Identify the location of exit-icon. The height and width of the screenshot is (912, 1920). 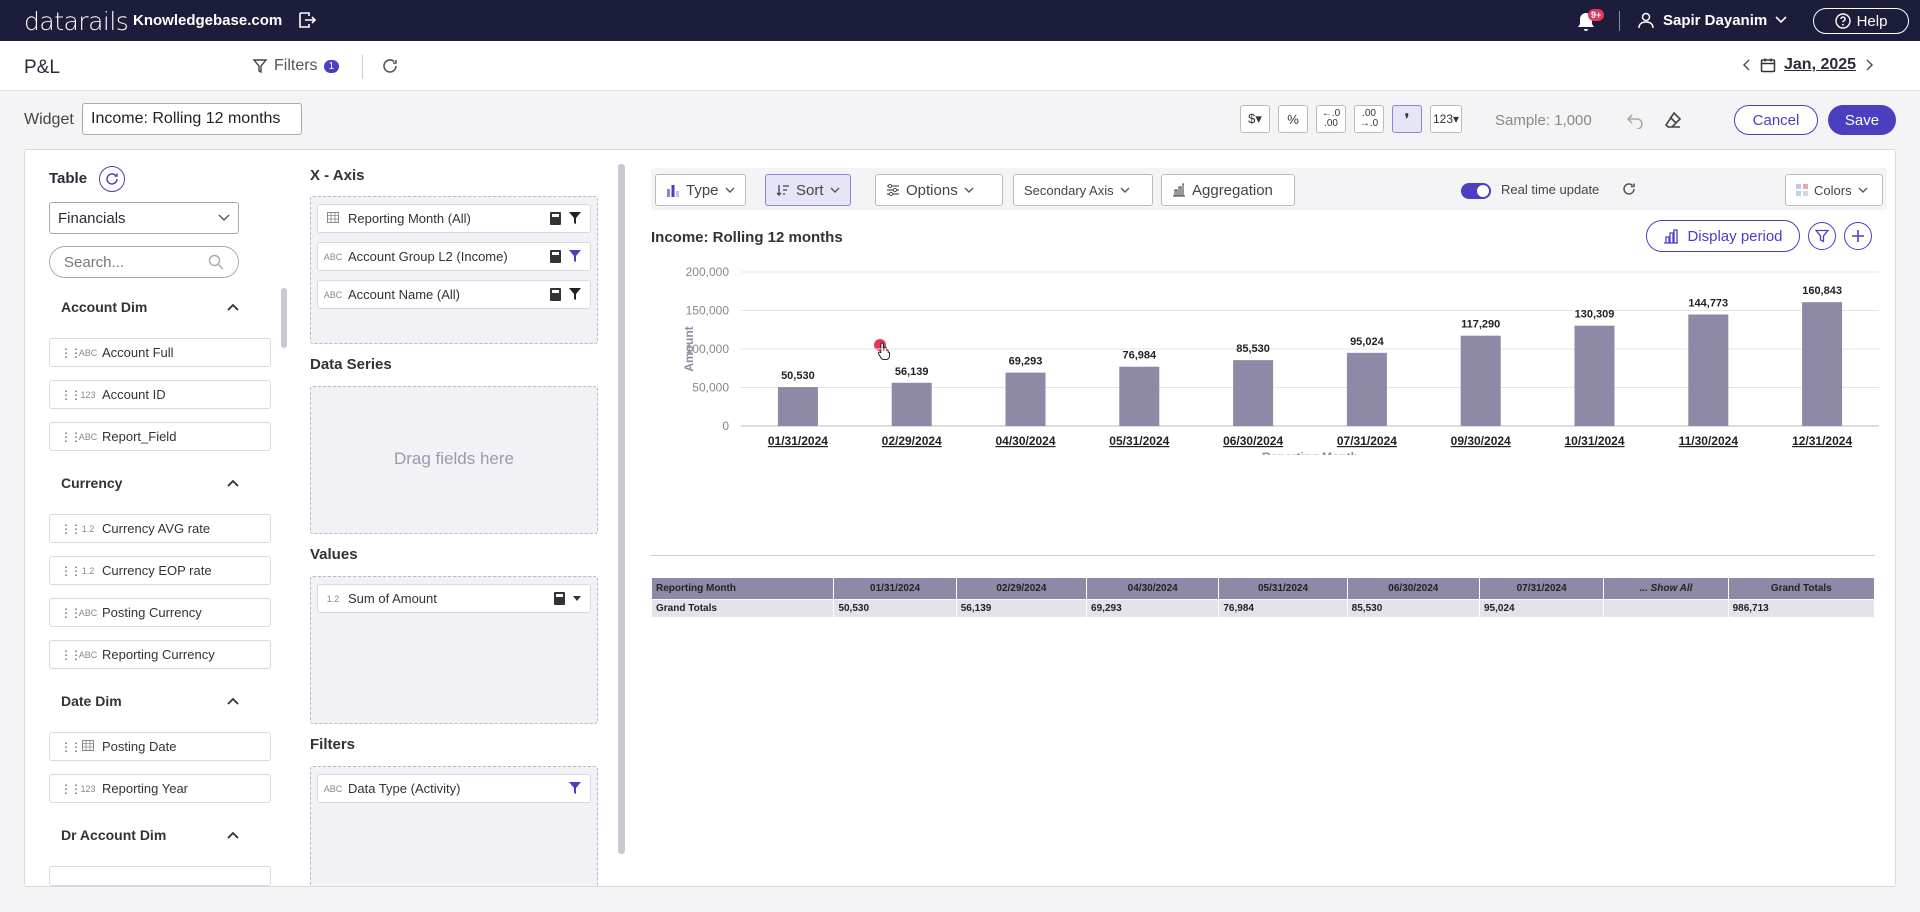
(307, 20).